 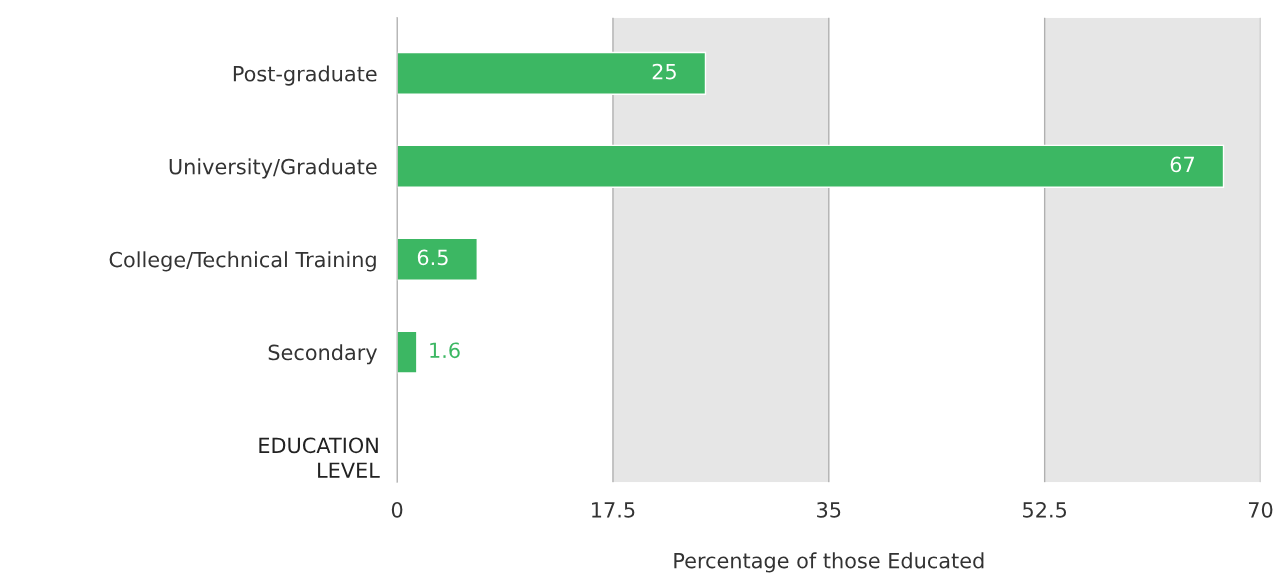 I want to click on x-tick-label: 0, so click(x=397, y=509).